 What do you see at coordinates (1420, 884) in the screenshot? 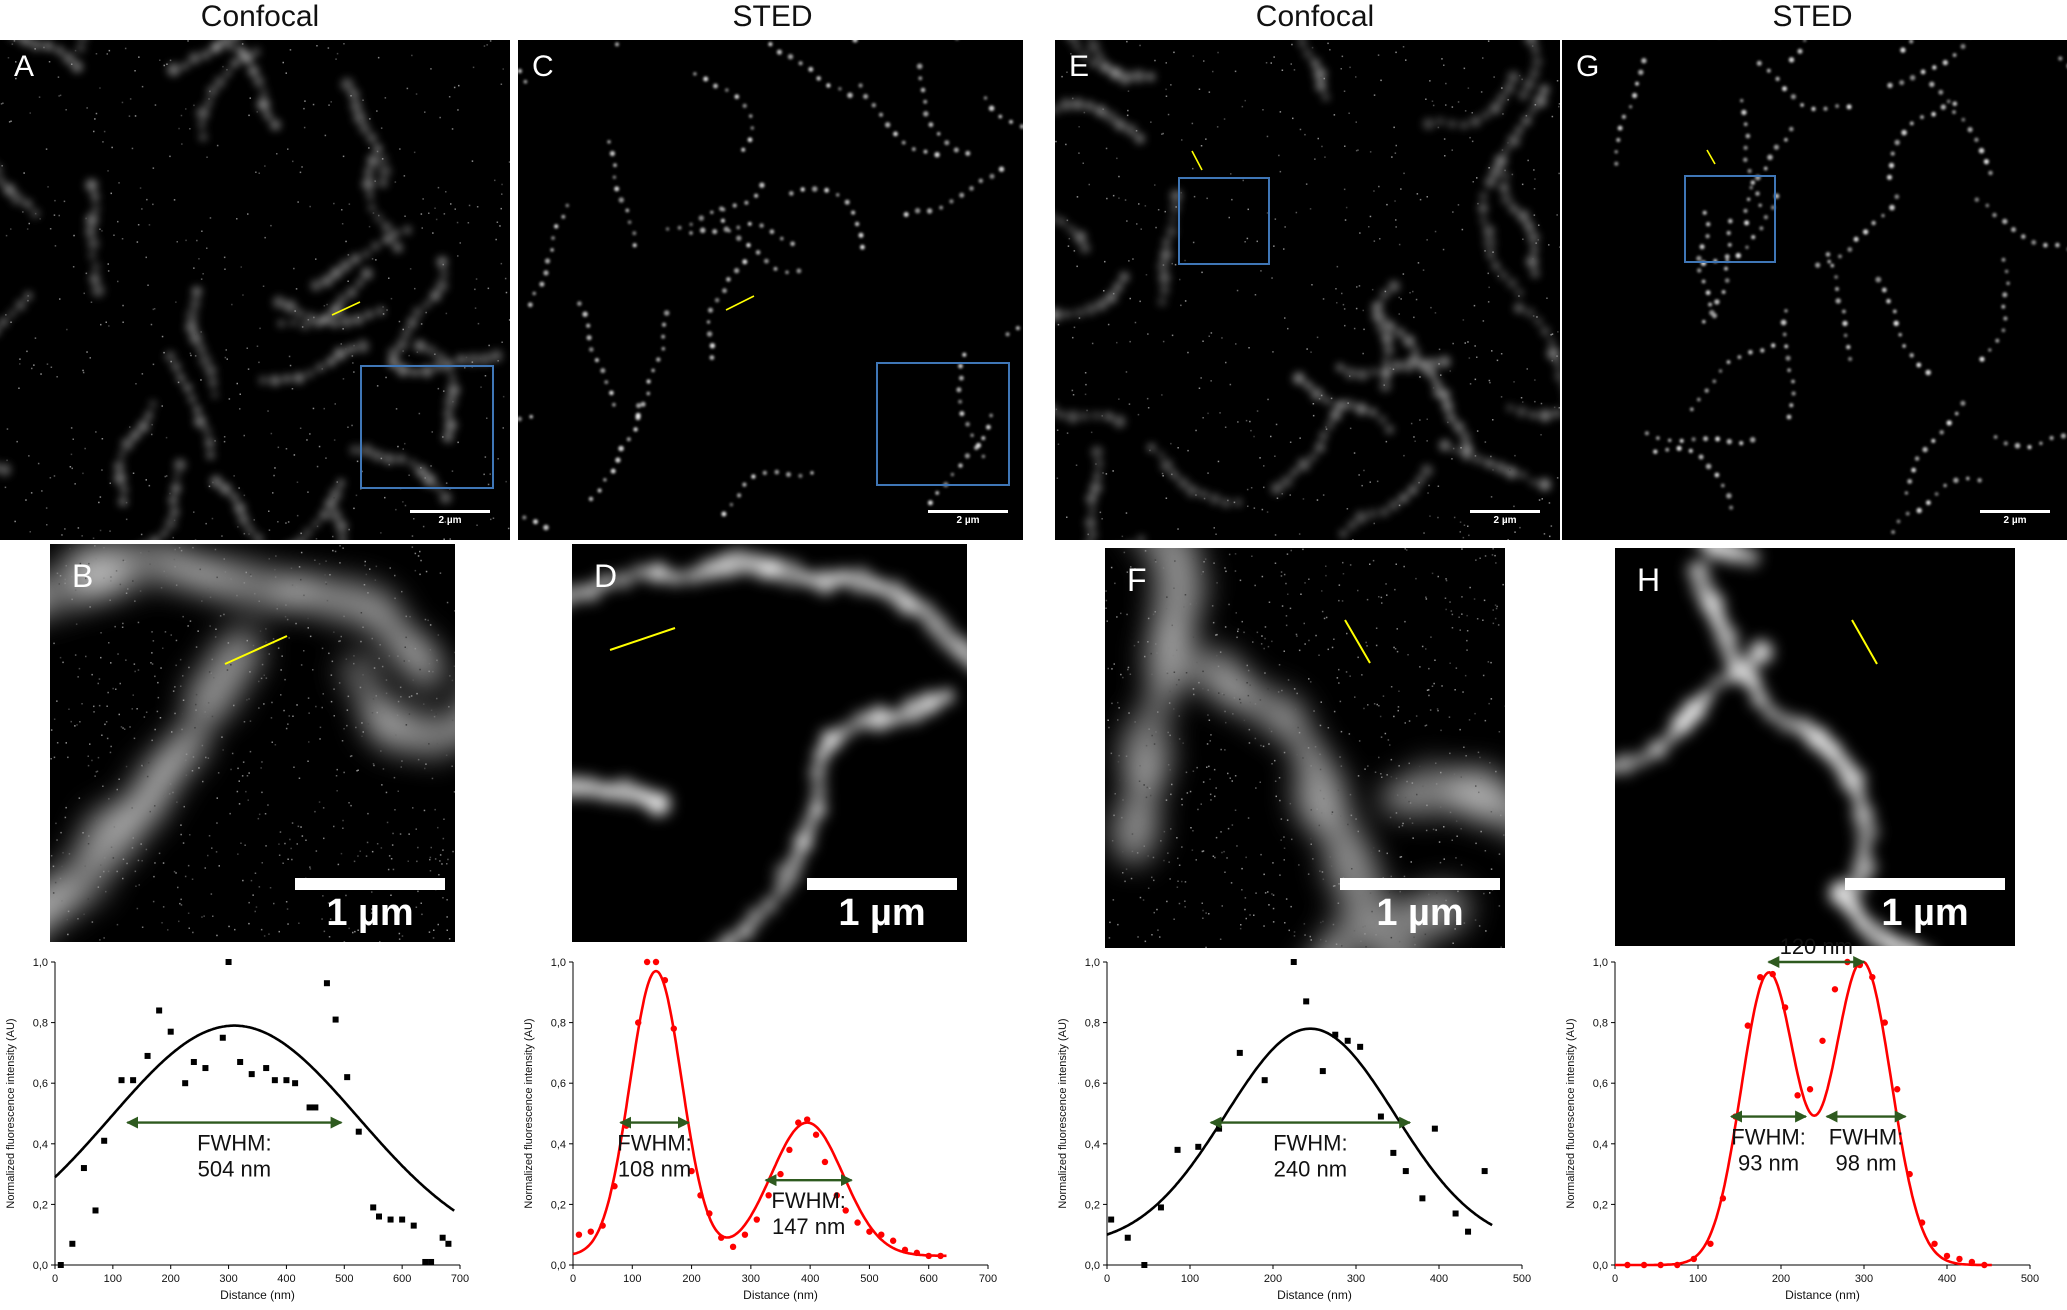
I see `scalebar-f` at bounding box center [1420, 884].